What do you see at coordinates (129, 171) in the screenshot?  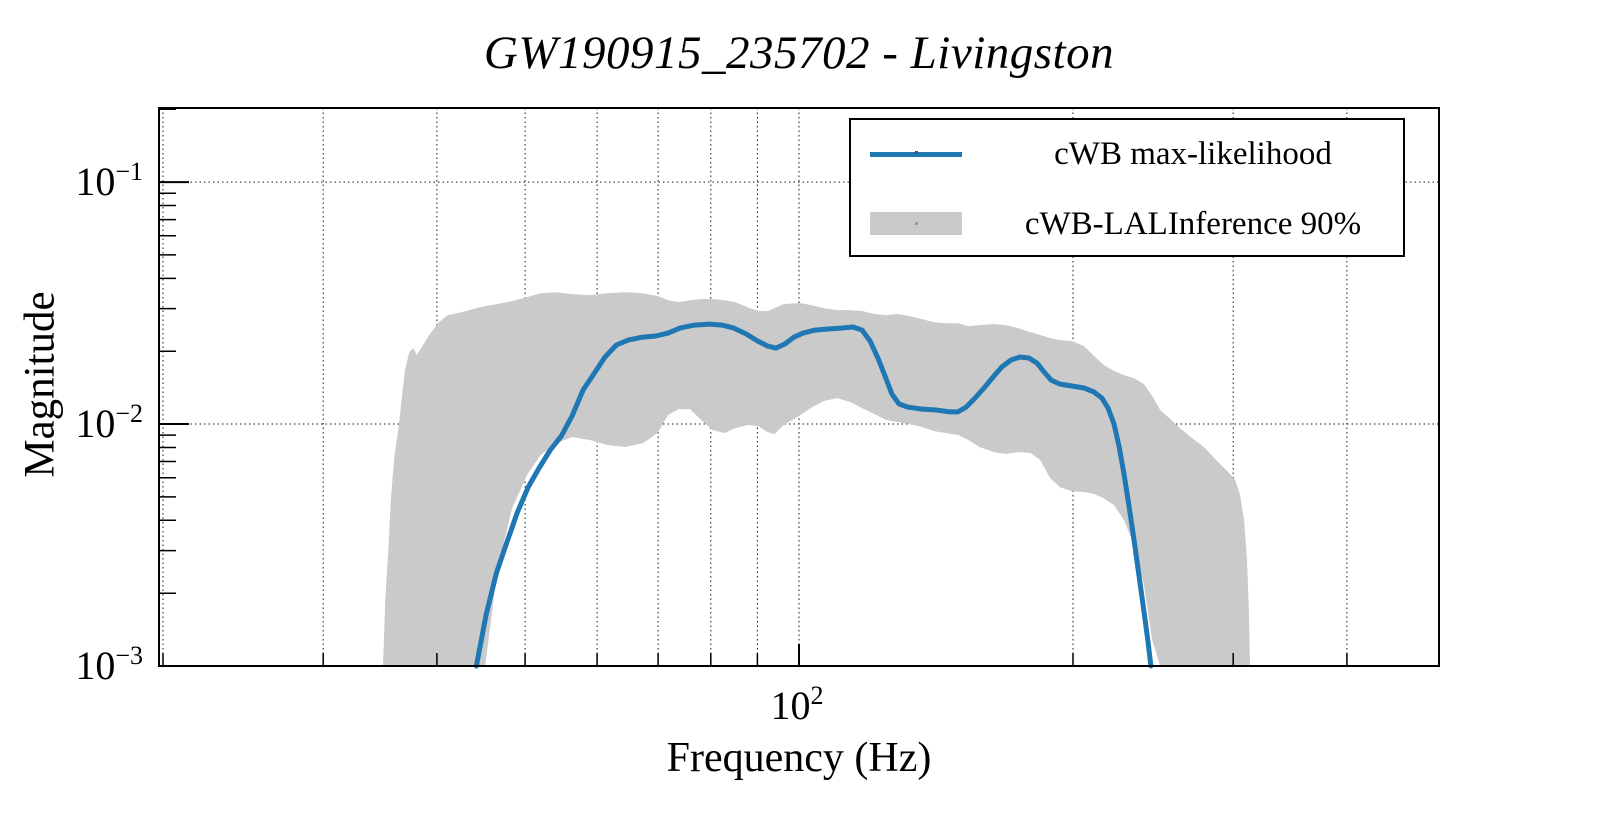 I see `y-tick-exponent: −1` at bounding box center [129, 171].